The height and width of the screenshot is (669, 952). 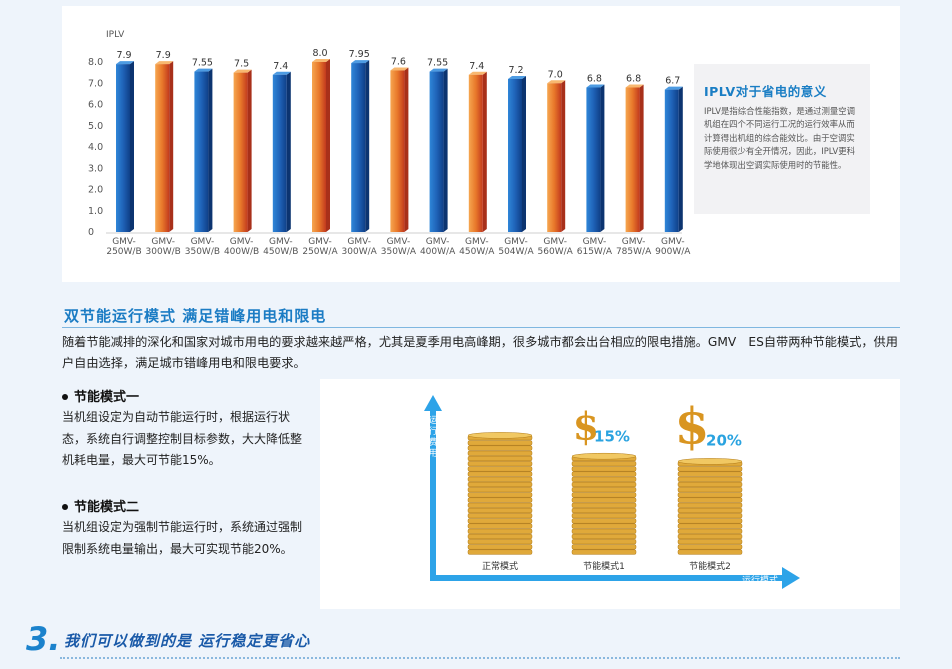 What do you see at coordinates (672, 81) in the screenshot?
I see `bar-value-label: 6.7` at bounding box center [672, 81].